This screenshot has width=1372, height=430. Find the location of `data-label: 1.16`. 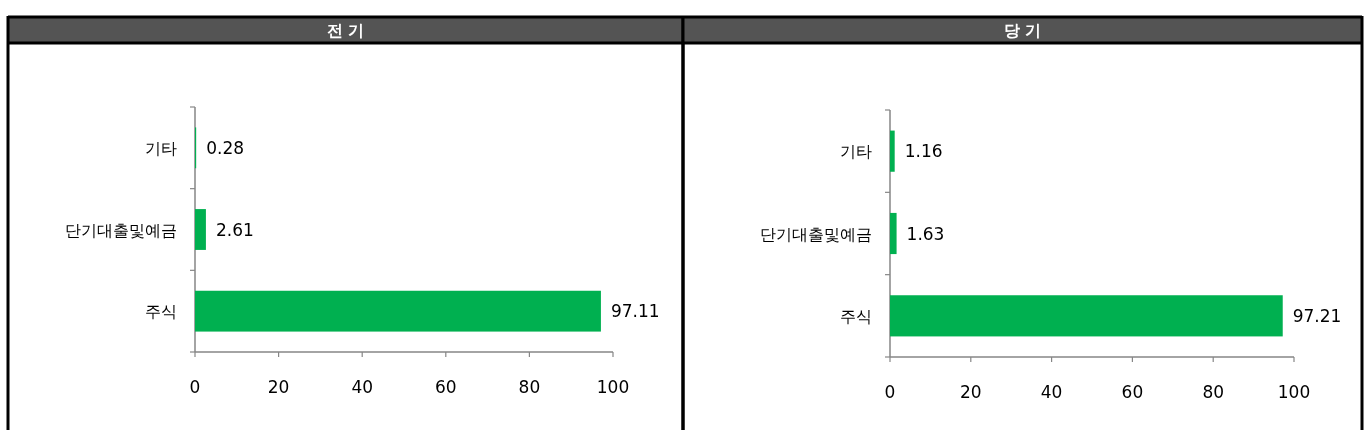

data-label: 1.16 is located at coordinates (923, 151).